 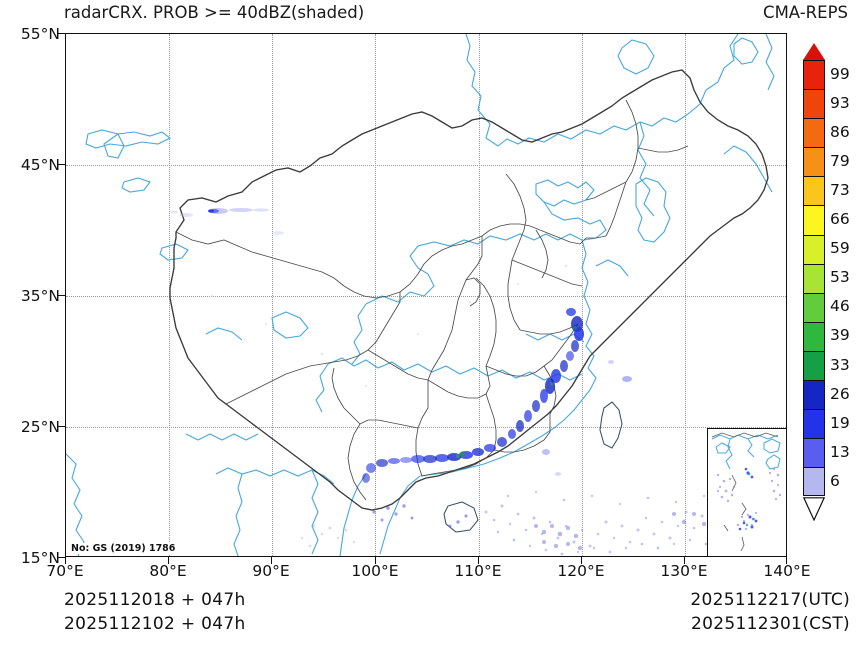 What do you see at coordinates (40, 296) in the screenshot?
I see `y-tick-label-35N: 35°N` at bounding box center [40, 296].